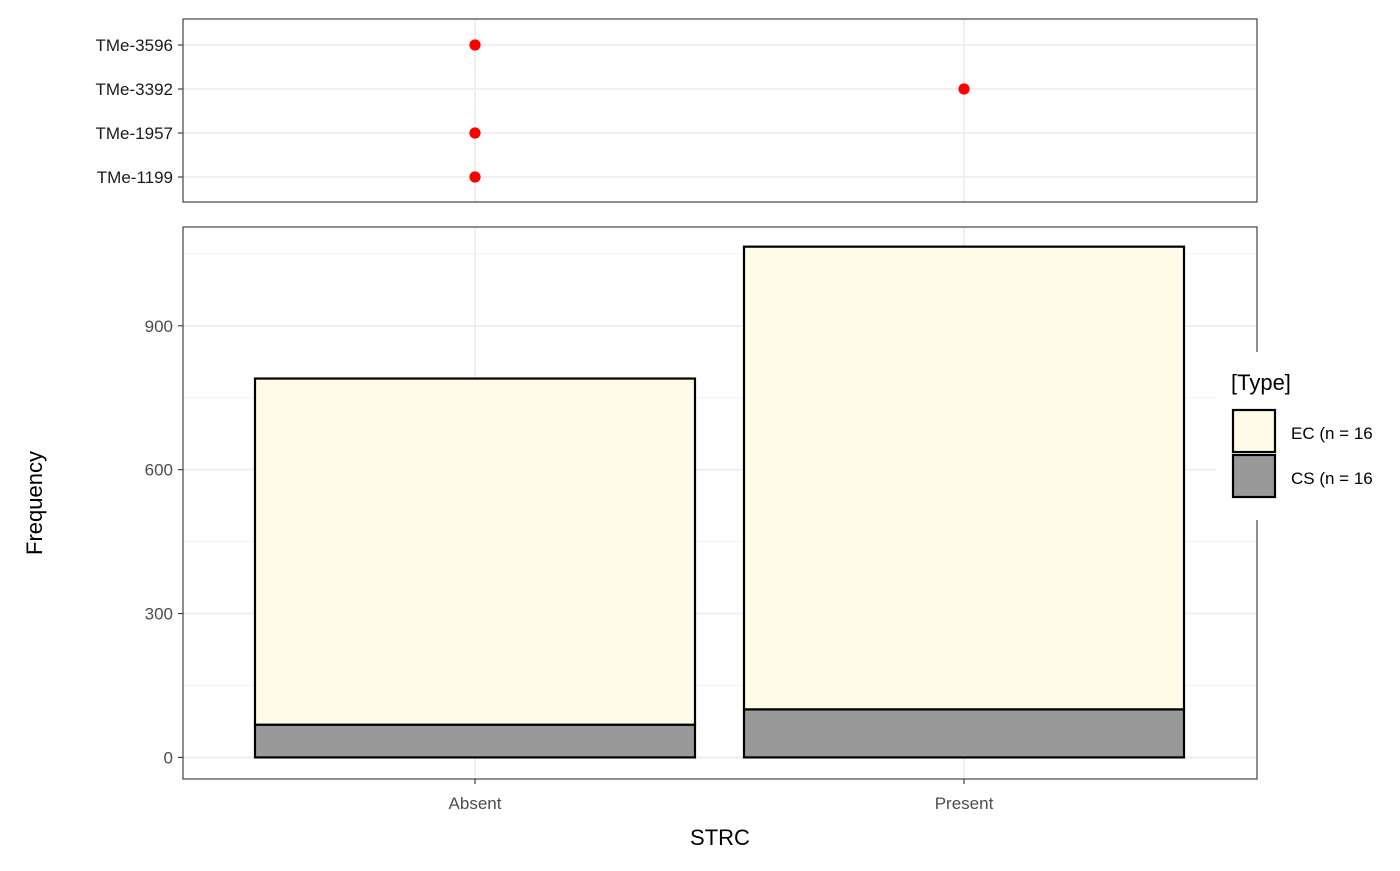 The width and height of the screenshot is (1400, 871). What do you see at coordinates (720, 837) in the screenshot?
I see `x-axis-title: STRC` at bounding box center [720, 837].